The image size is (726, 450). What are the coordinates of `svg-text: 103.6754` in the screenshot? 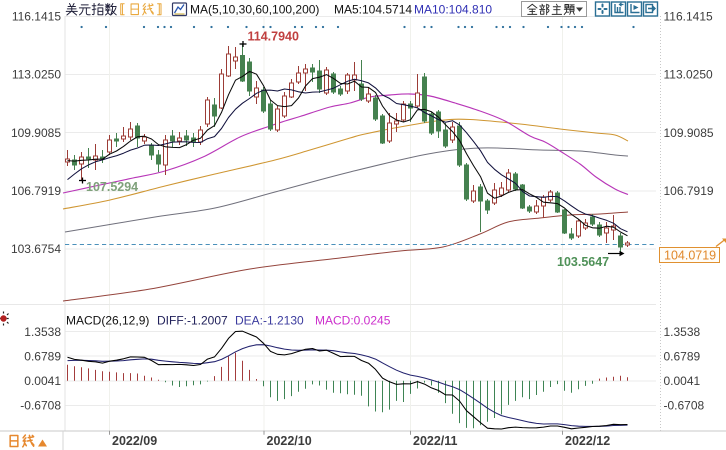 It's located at (36, 249).